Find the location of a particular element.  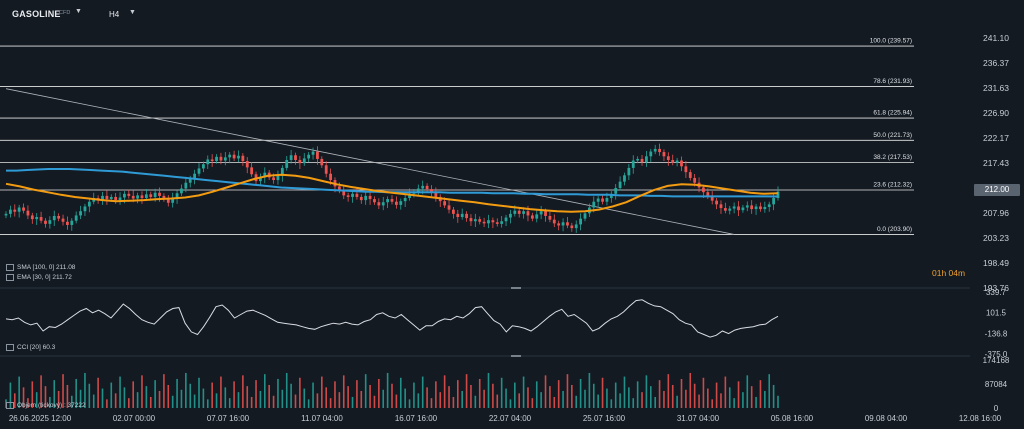

price-tick-label: 207.96 is located at coordinates (996, 213).